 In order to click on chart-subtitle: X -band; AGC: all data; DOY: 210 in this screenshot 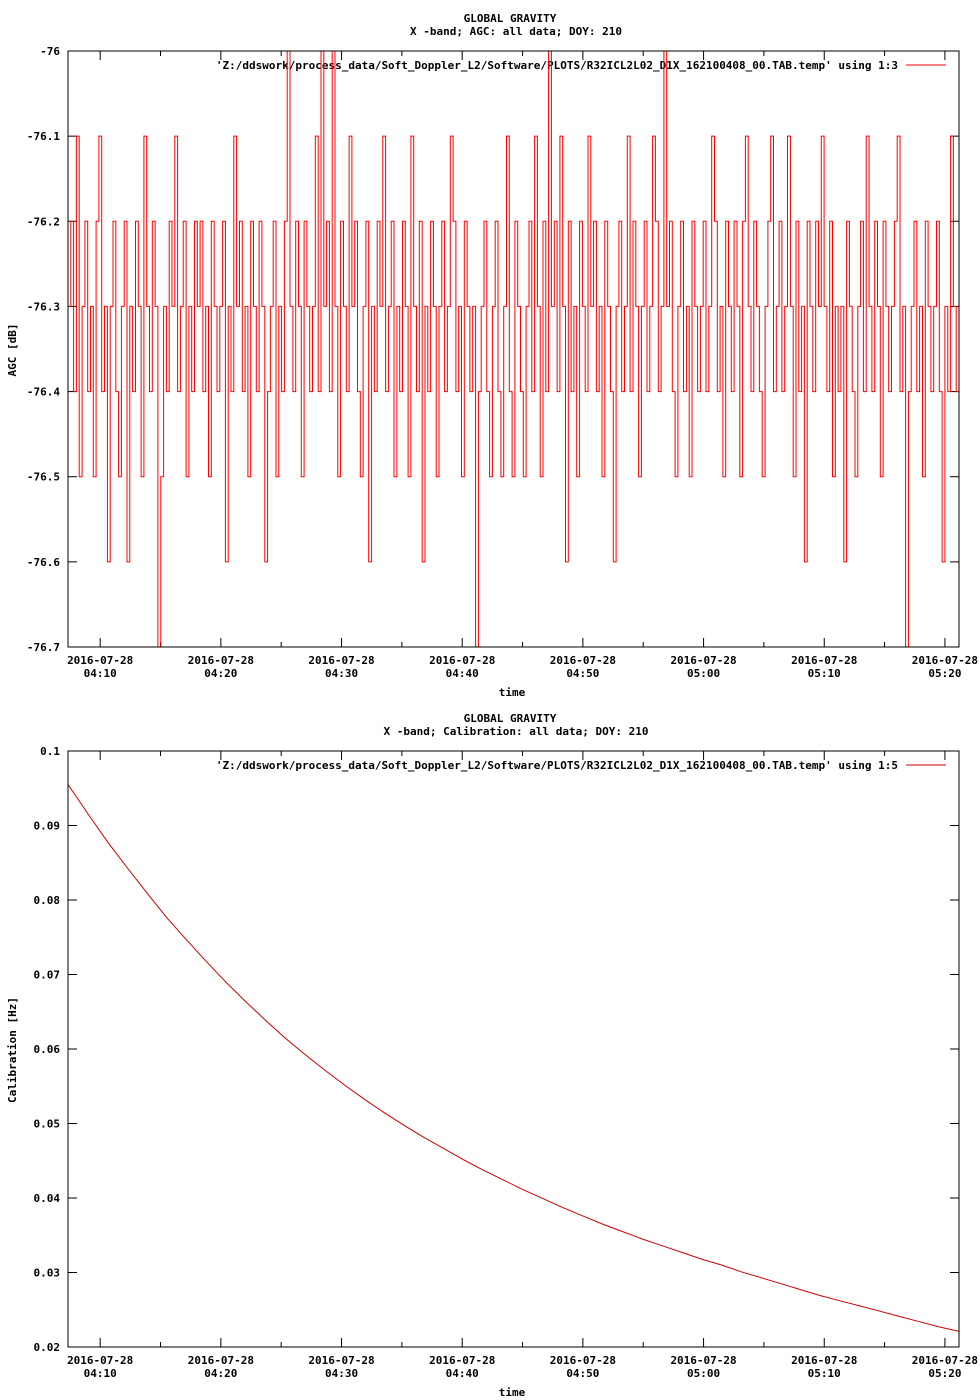, I will do `click(516, 31)`.